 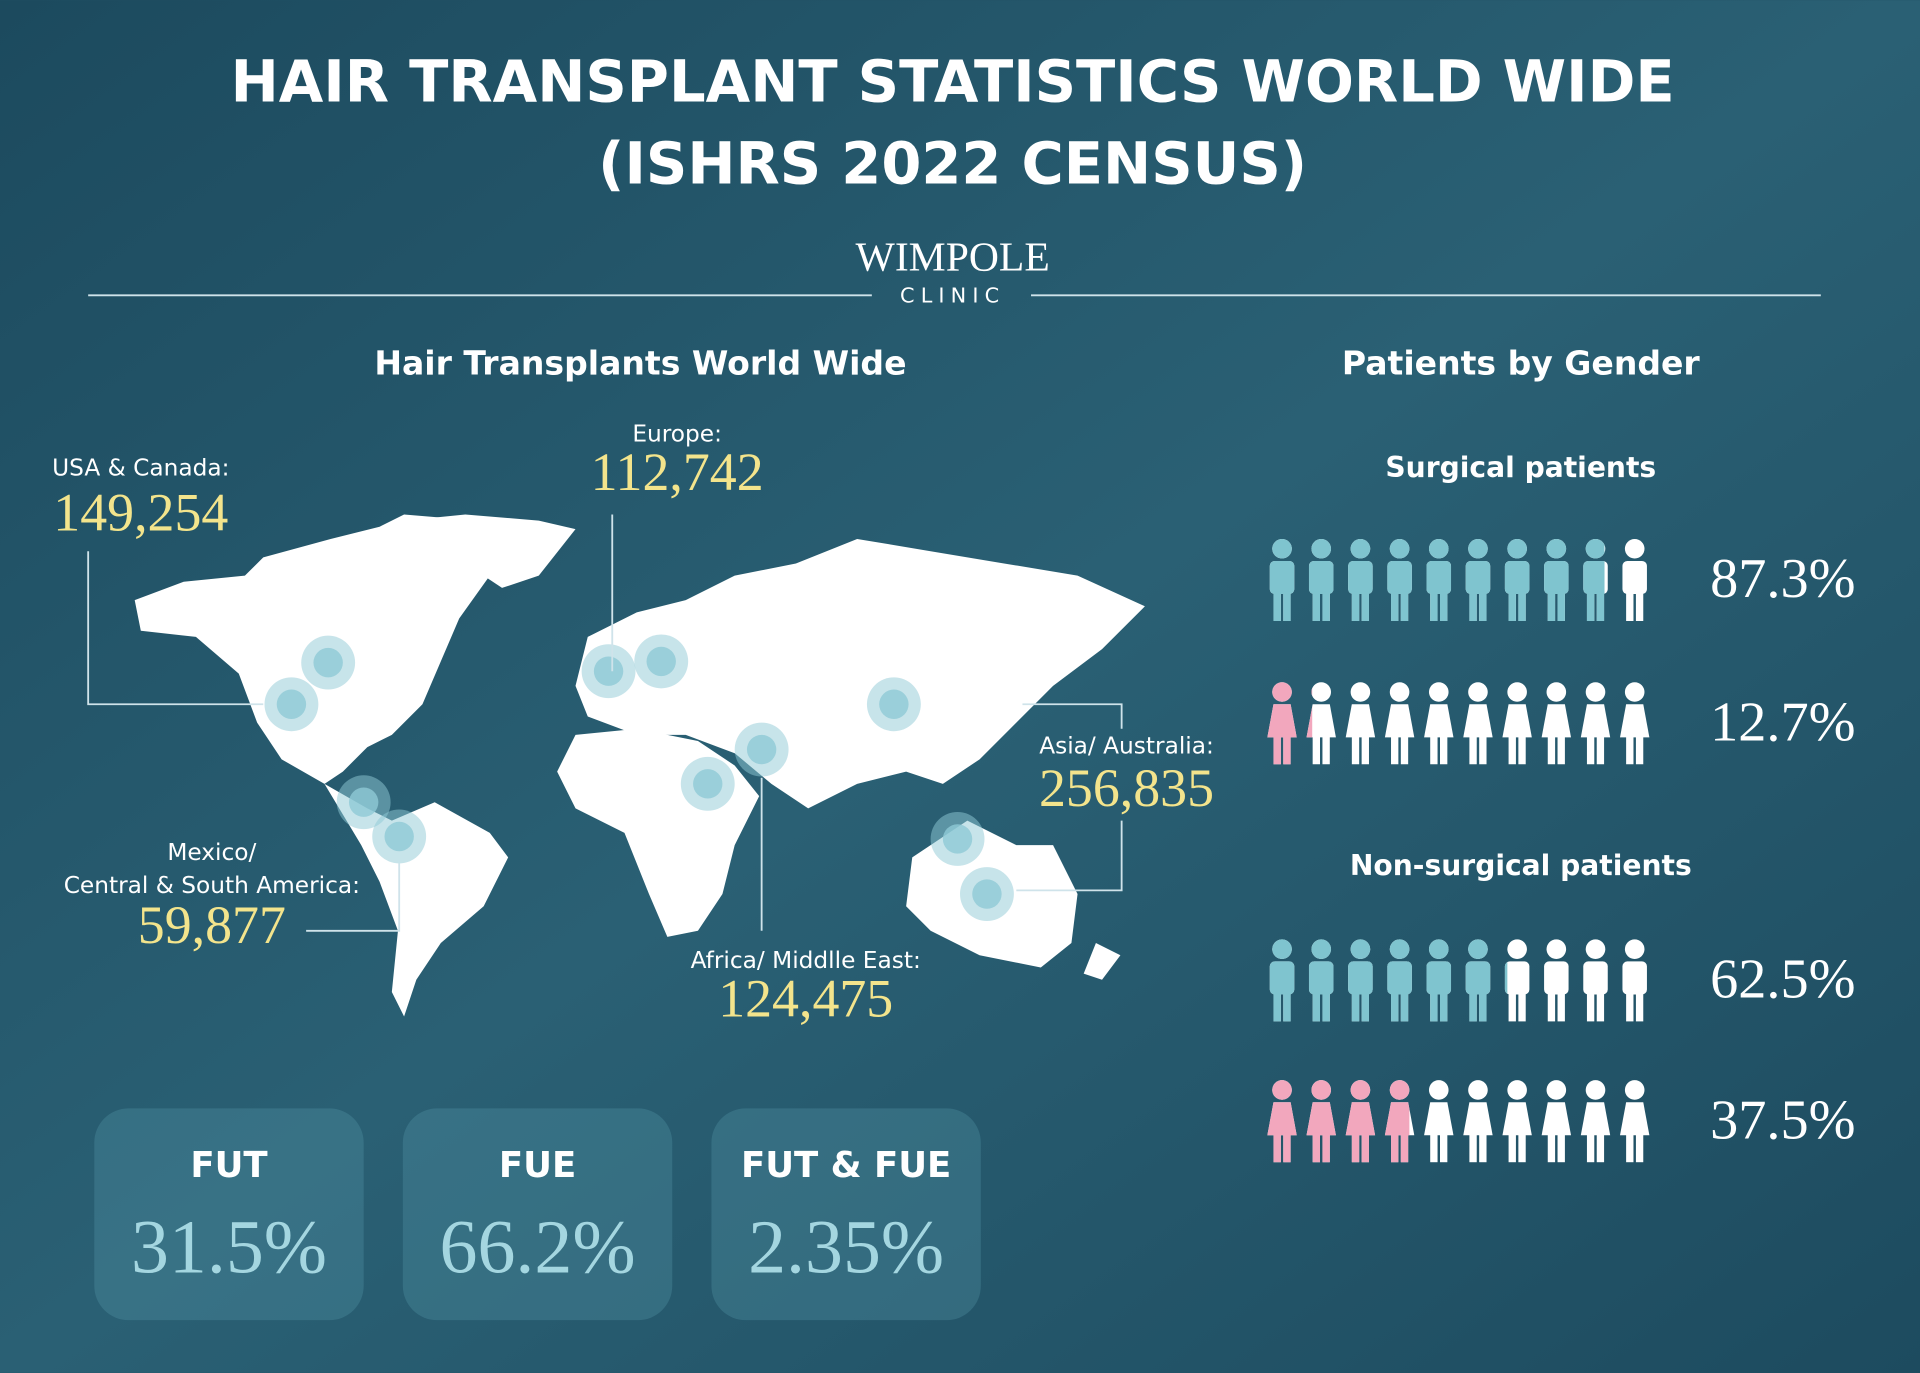 What do you see at coordinates (1782, 579) in the screenshot?
I see `share-label: 87.3%` at bounding box center [1782, 579].